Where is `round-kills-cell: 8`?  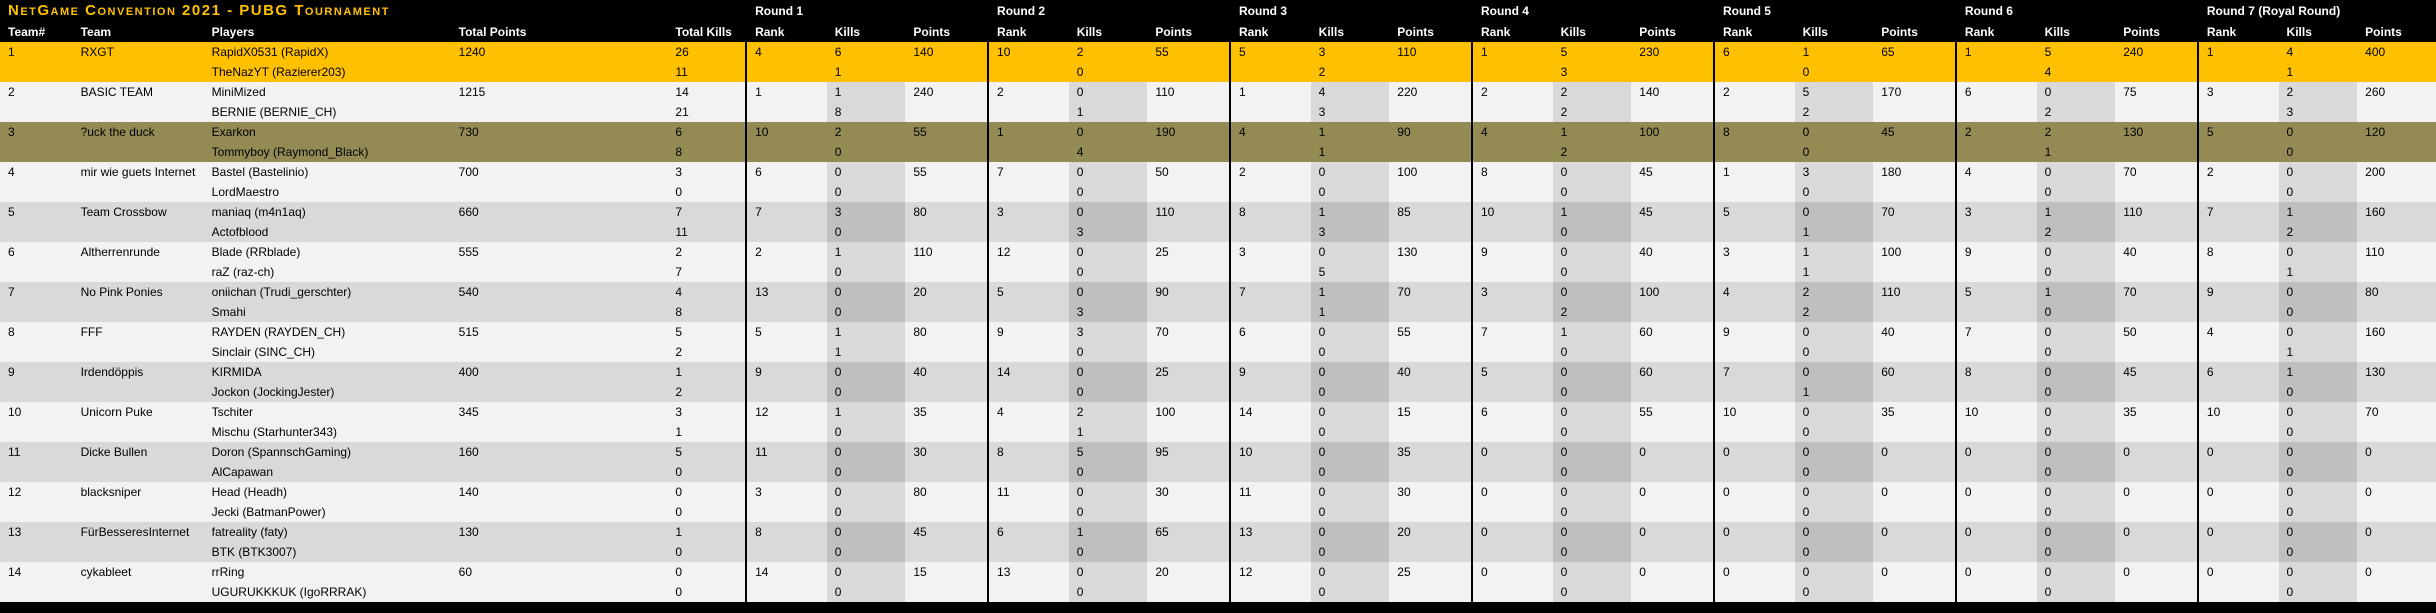
round-kills-cell: 8 is located at coordinates (866, 112).